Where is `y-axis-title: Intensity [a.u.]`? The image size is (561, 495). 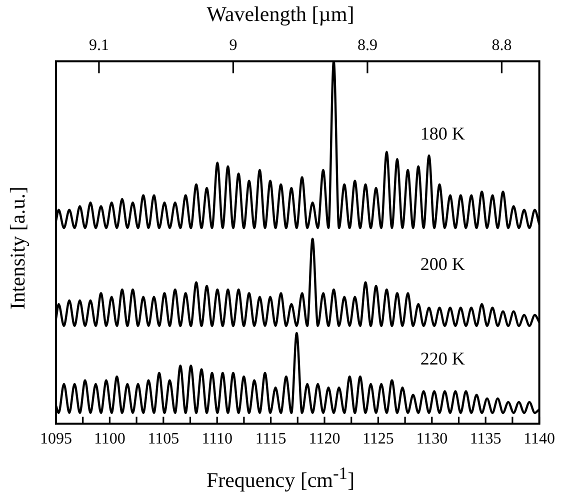 y-axis-title: Intensity [a.u.] is located at coordinates (18, 248).